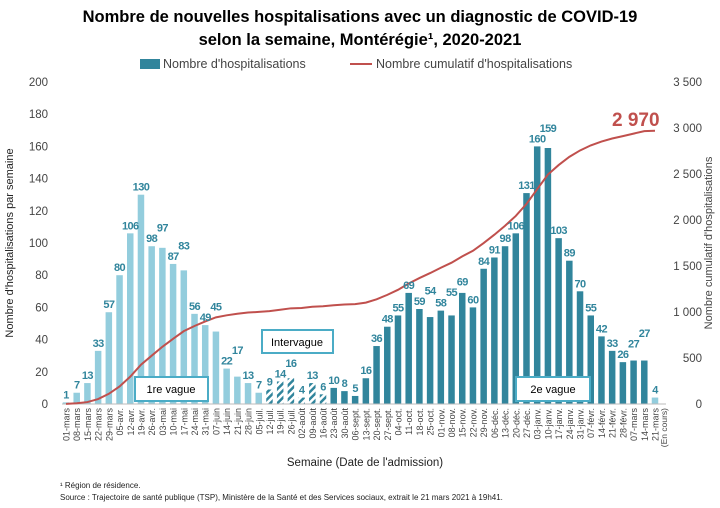  I want to click on legend-bar-label: Nombre d'hospitalisations, so click(234, 64).